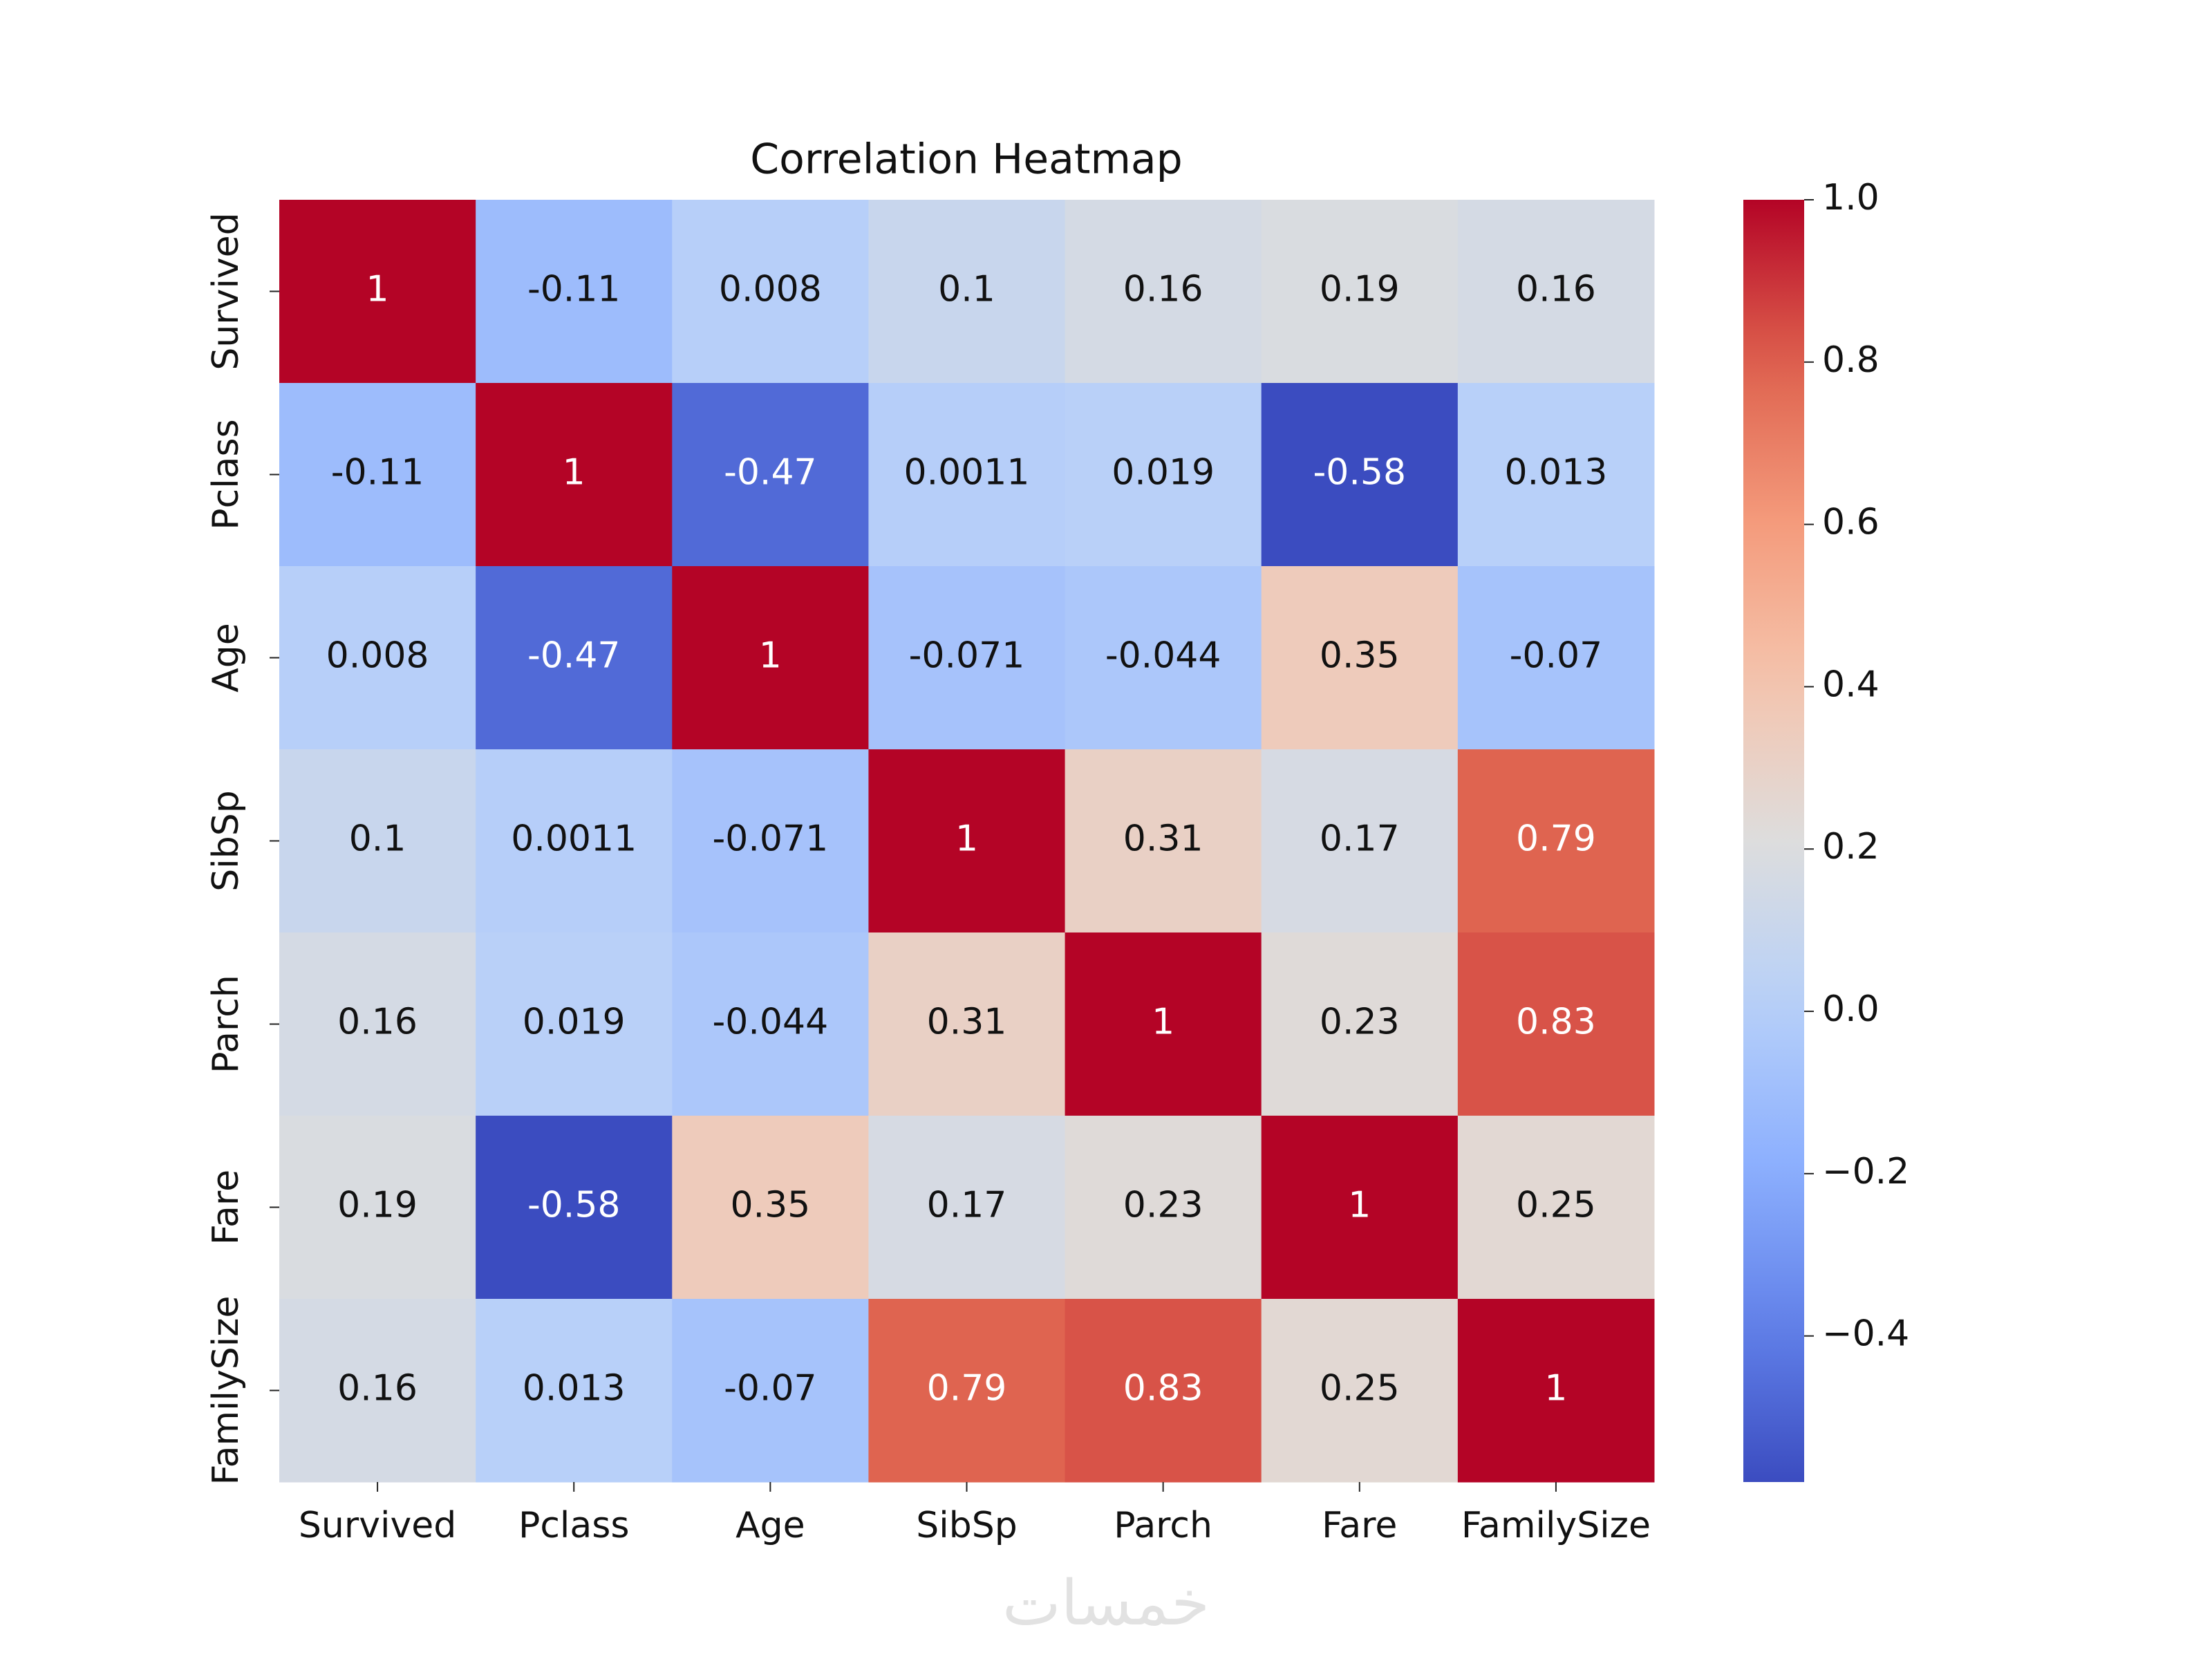 This screenshot has height=1659, width=2212. I want to click on cell-label: 0.019, so click(1163, 473).